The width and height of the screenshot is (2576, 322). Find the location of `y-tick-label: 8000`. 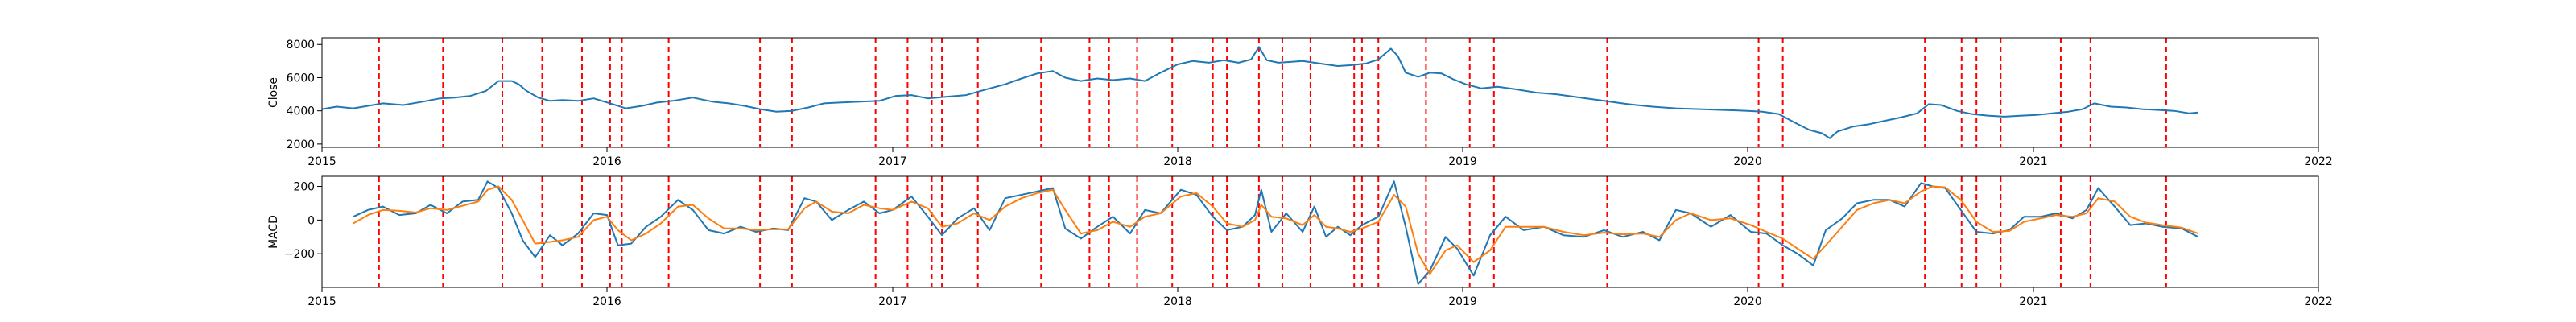

y-tick-label: 8000 is located at coordinates (301, 45).